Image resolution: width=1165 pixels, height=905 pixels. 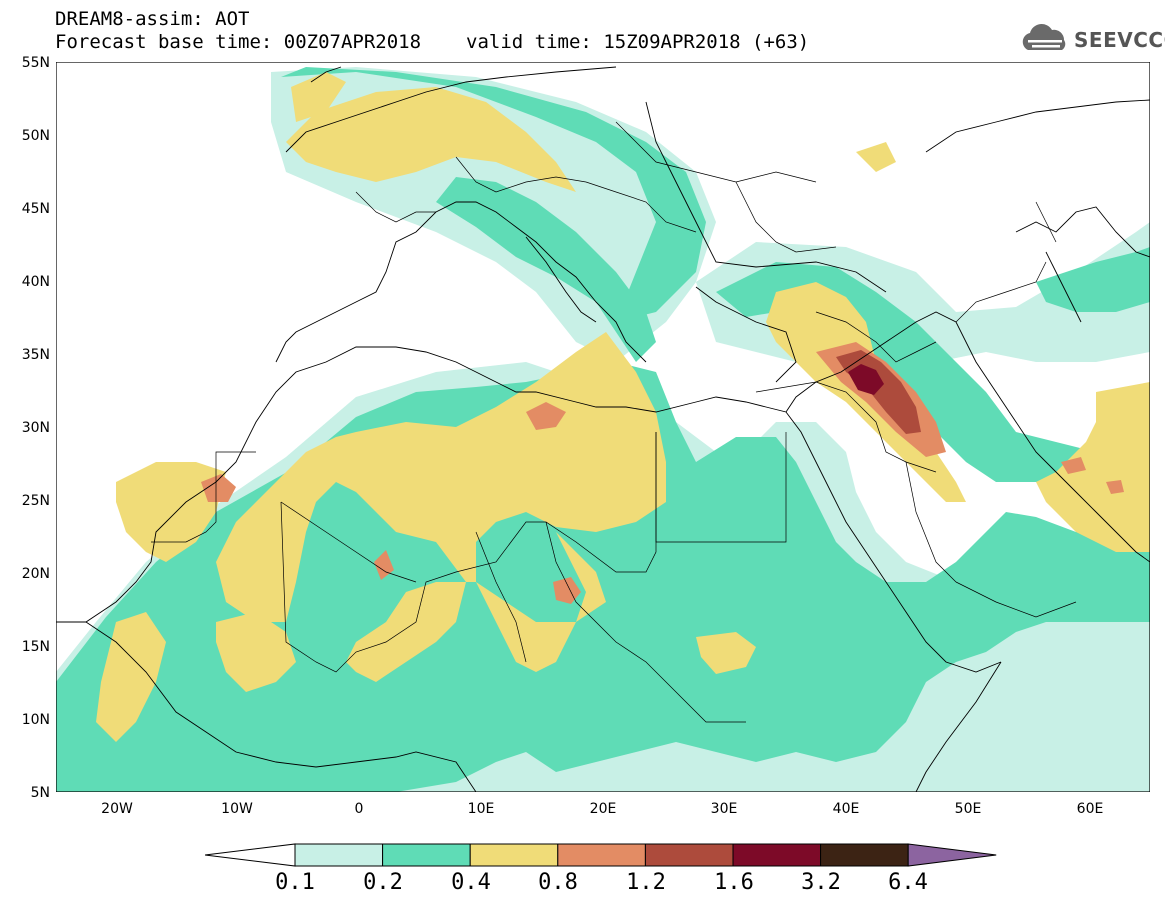 What do you see at coordinates (35, 136) in the screenshot?
I see `lat-label: 50N` at bounding box center [35, 136].